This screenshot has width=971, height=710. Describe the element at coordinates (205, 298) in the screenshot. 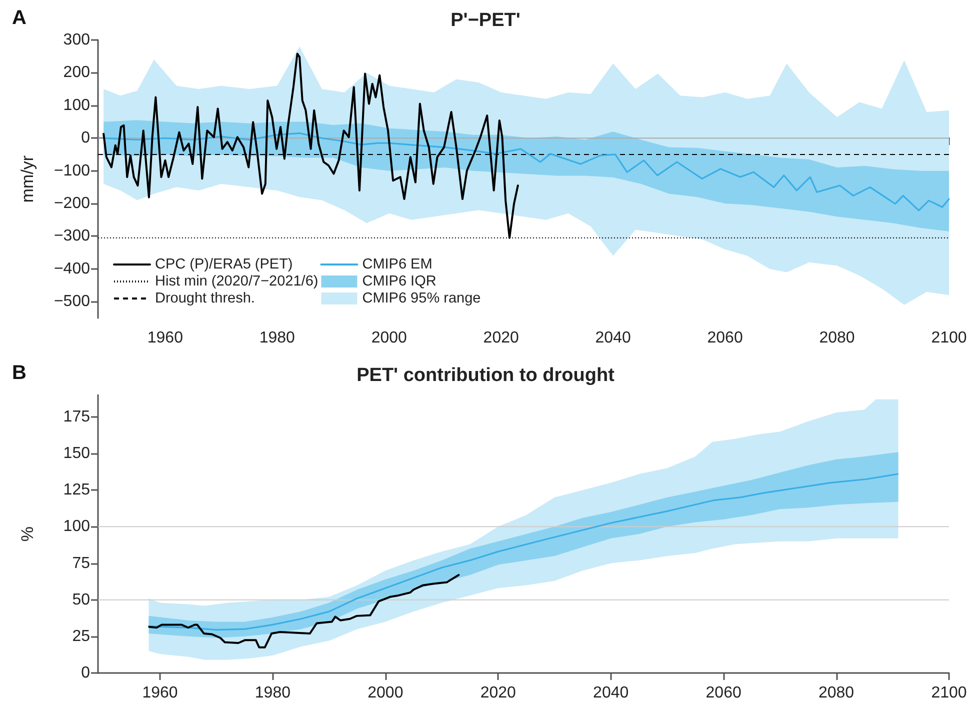

I see `legend-label: Drought thresh.` at that location.